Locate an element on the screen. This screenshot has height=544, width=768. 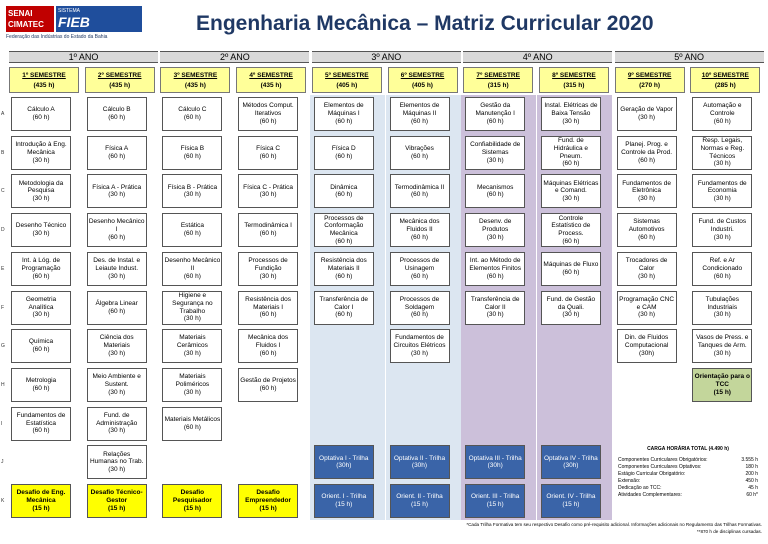
course-cell: Orient. III - Trilha (15 h) is located at coordinates (495, 501).